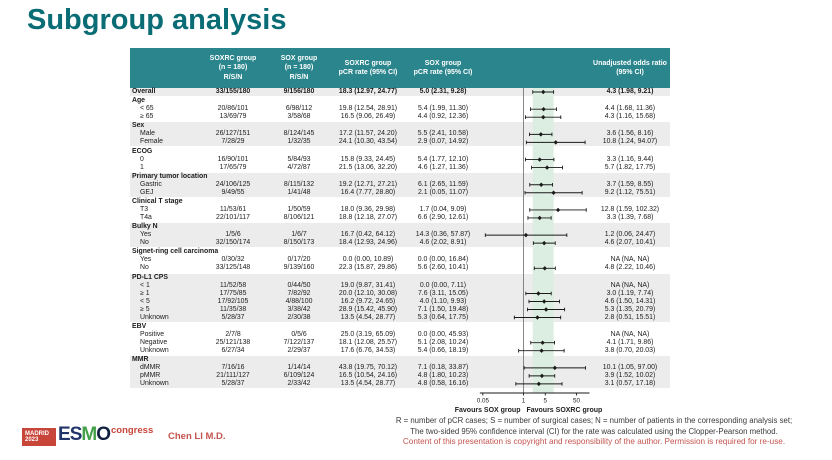 The width and height of the screenshot is (832, 460). Describe the element at coordinates (146, 260) in the screenshot. I see `row-label: Yes` at that location.